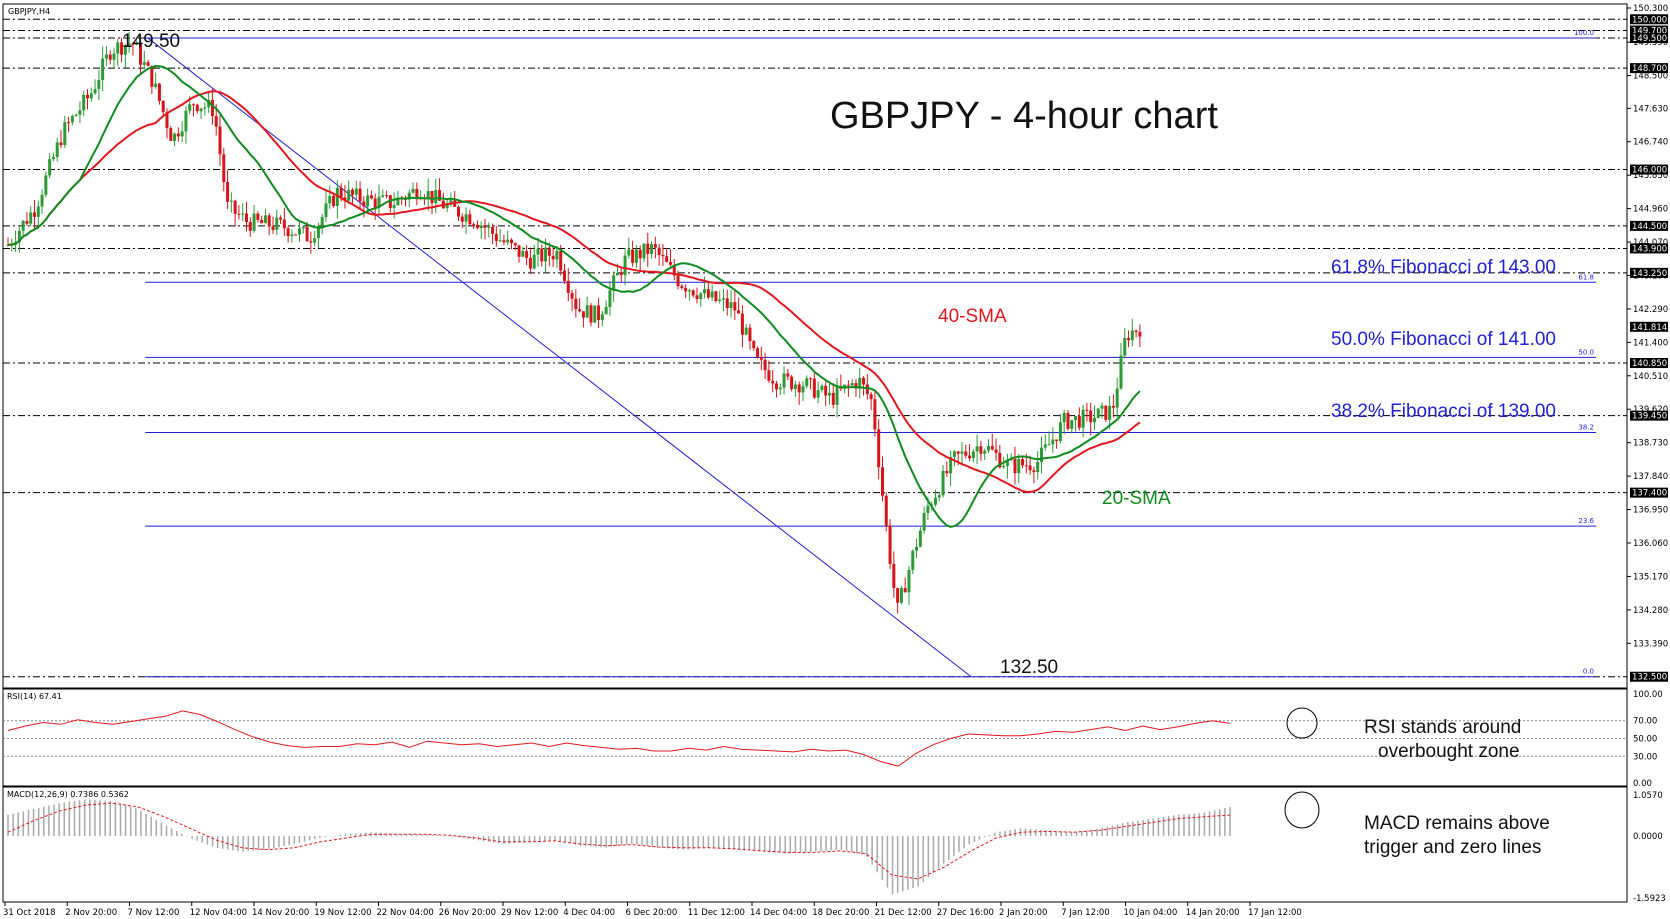 The image size is (1670, 919). Describe the element at coordinates (815, 844) in the screenshot. I see `macd-panel-frame` at that location.